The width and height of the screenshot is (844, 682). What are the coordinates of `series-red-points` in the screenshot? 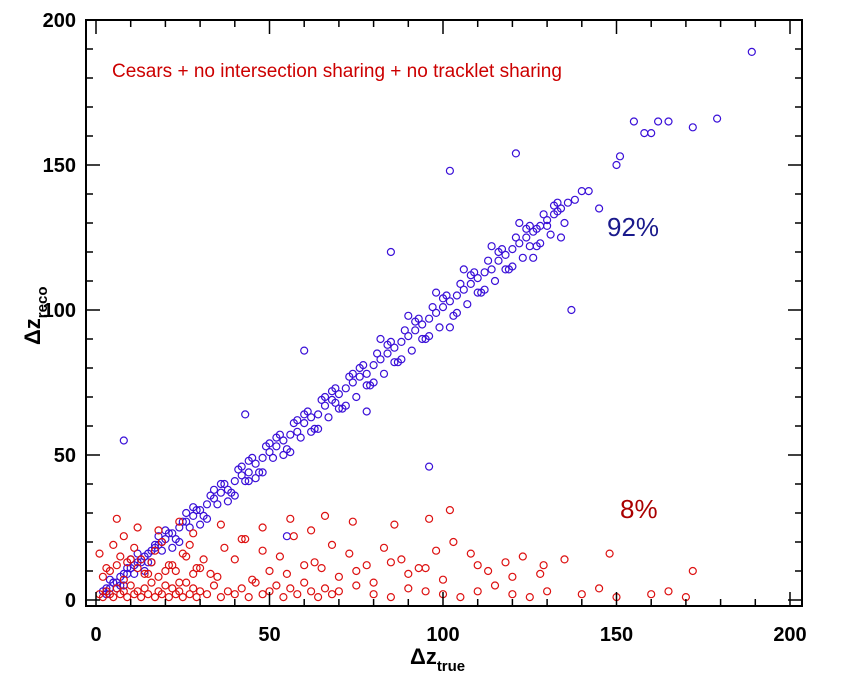 It's located at (396, 554).